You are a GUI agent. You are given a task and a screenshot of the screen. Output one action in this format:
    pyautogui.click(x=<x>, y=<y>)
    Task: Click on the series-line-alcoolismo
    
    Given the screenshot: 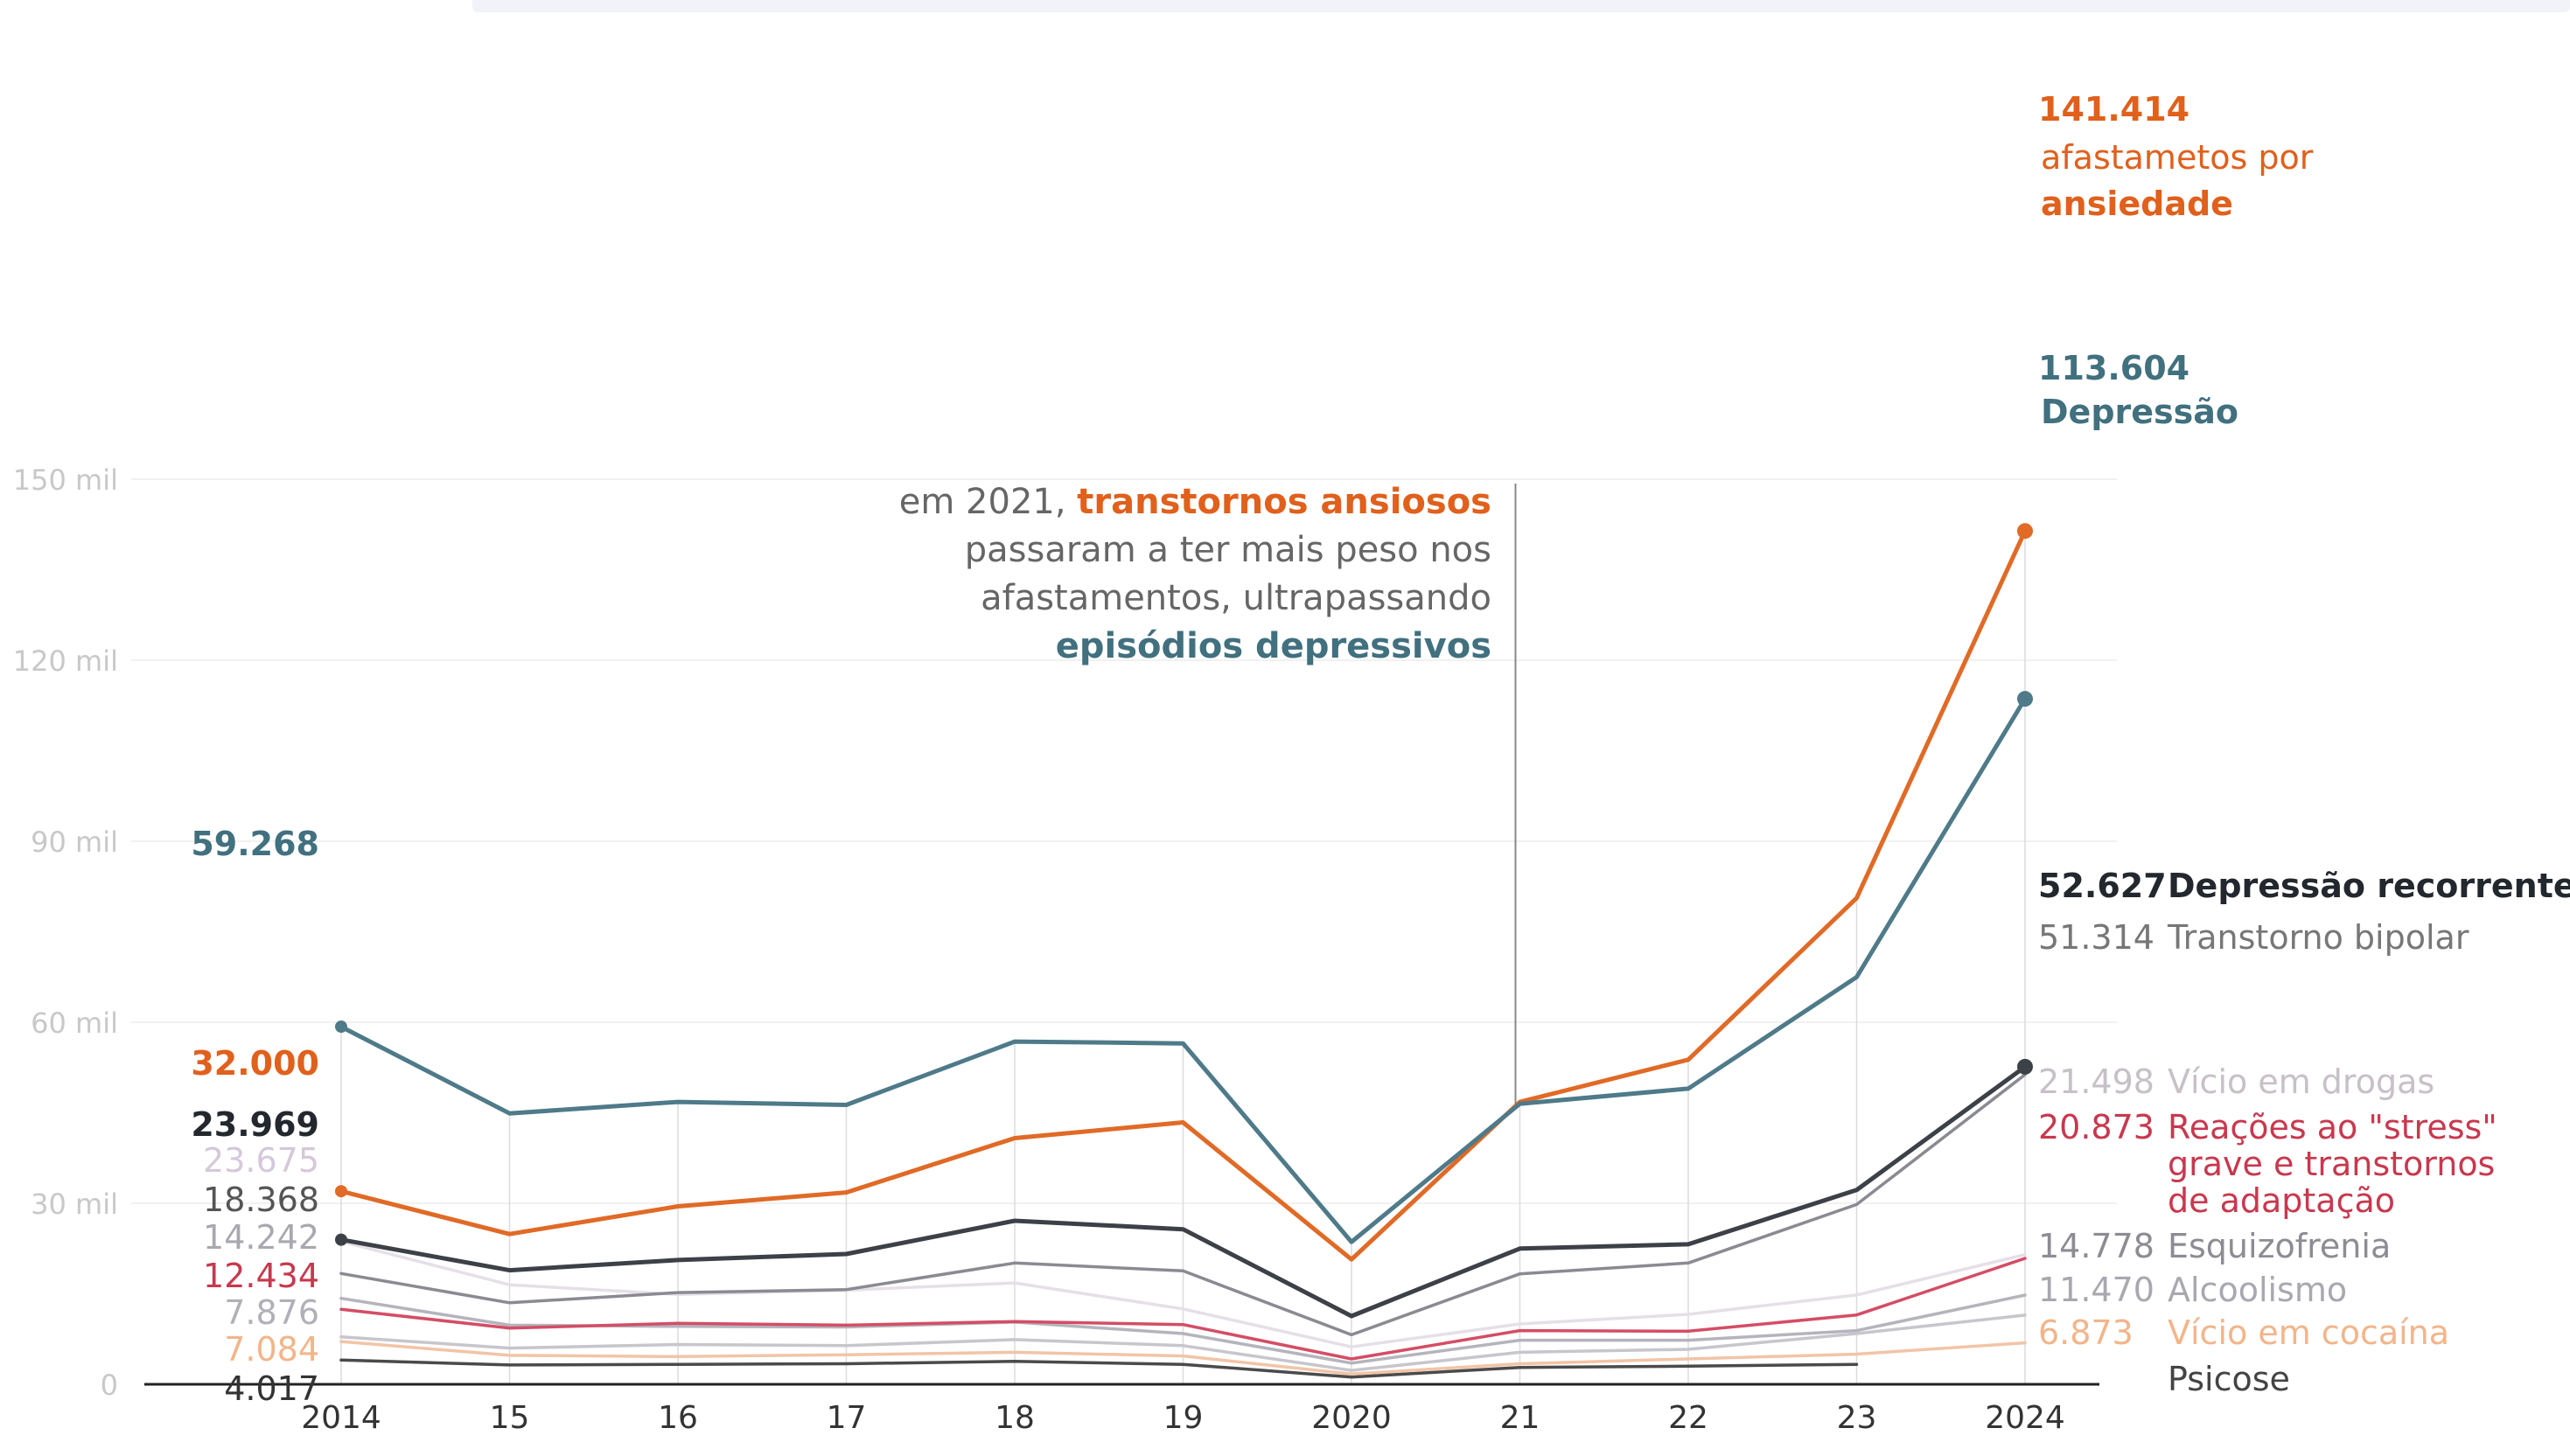 What is the action you would take?
    pyautogui.click(x=1183, y=1342)
    